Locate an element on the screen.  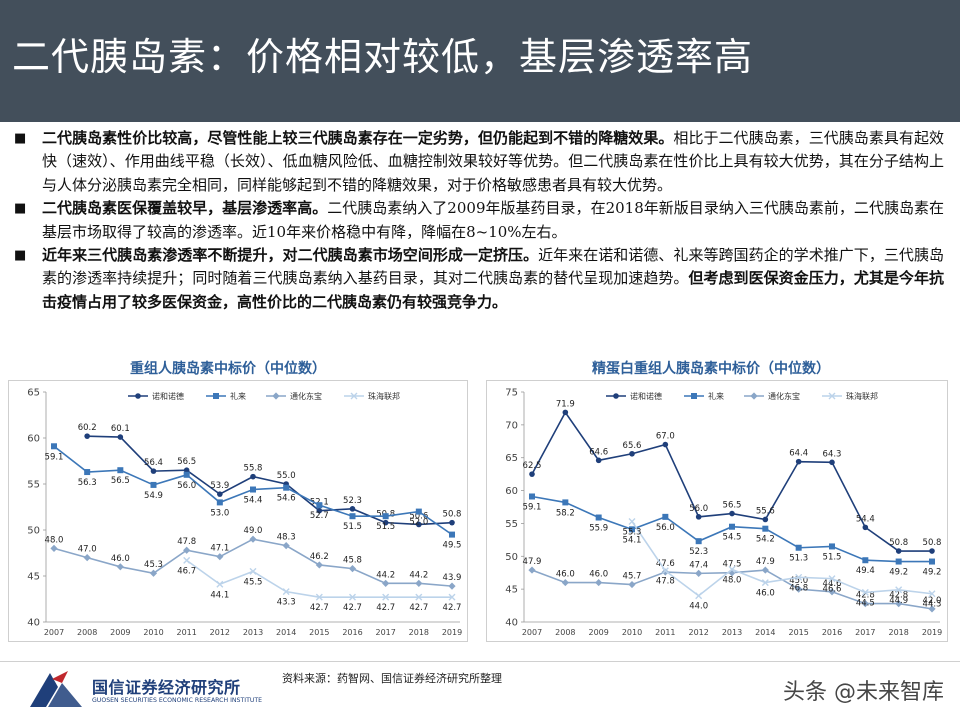
x-tick-label: 2018 is located at coordinates (898, 632).